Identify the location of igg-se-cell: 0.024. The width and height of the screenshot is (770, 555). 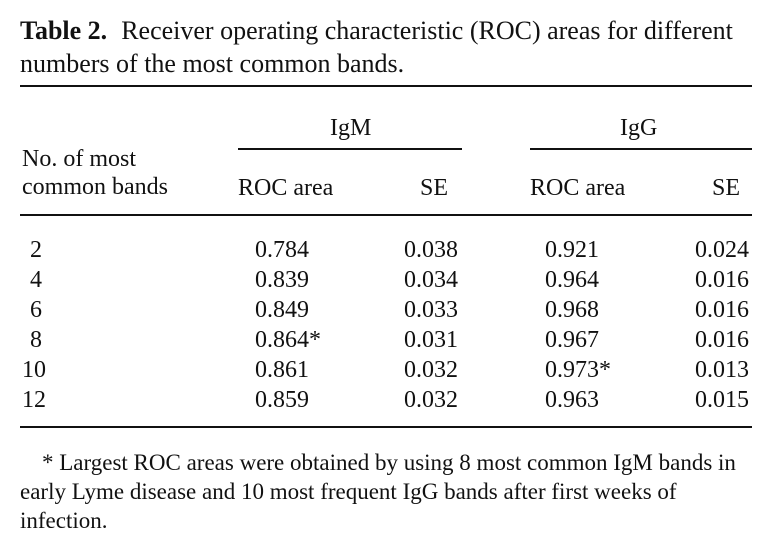
(722, 250).